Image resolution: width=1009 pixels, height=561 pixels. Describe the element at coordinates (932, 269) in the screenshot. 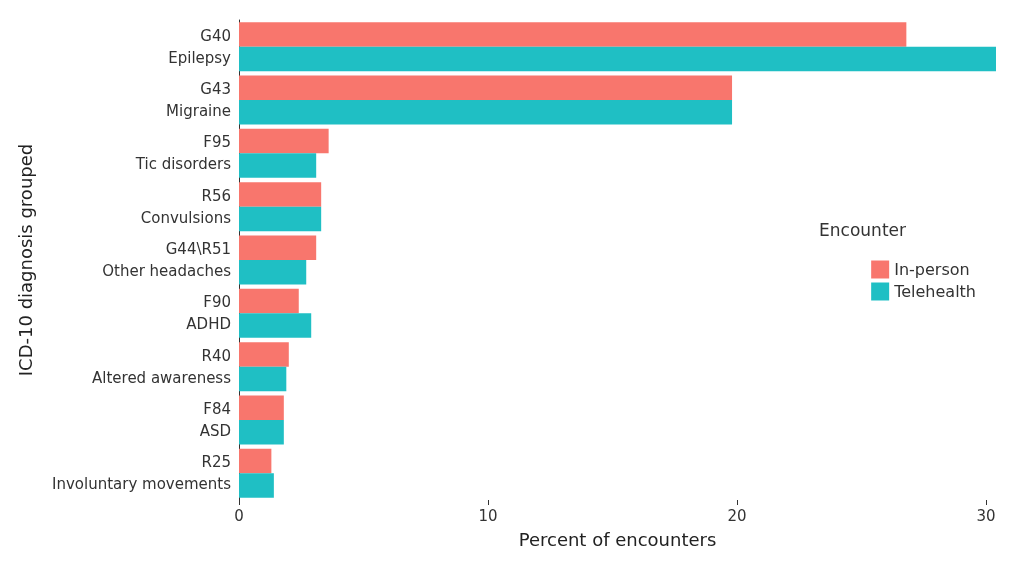

I see `legend-label: In-person` at that location.